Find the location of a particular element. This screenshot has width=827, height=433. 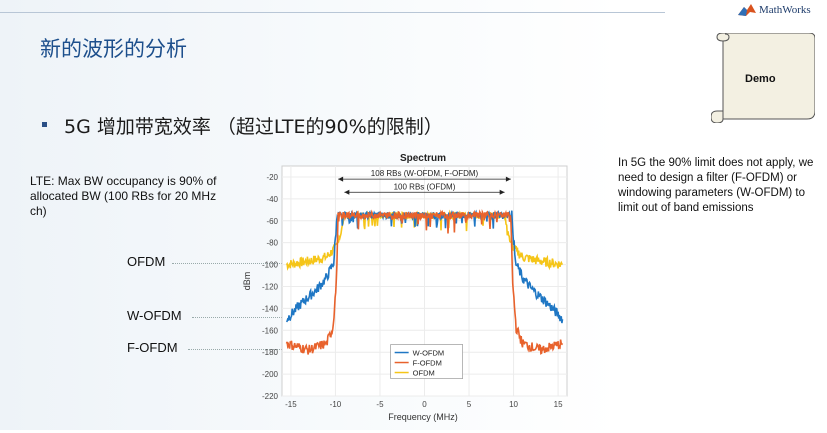

annotation-label: 100 RBs (OFDM) is located at coordinates (425, 186).